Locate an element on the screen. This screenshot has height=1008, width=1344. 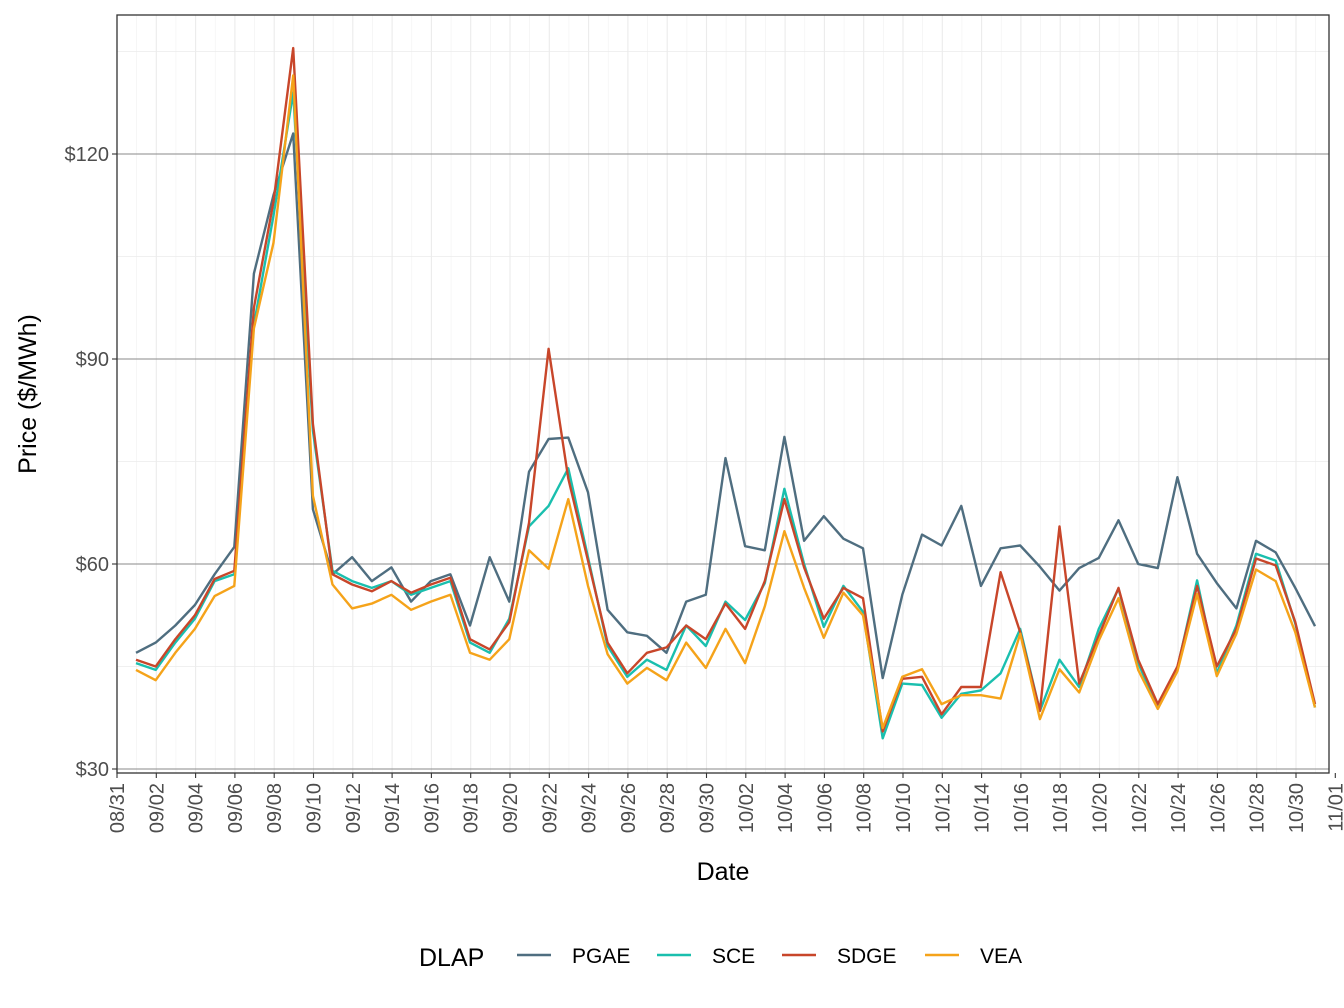
x-tick-label: 09/28 is located at coordinates (668, 808).